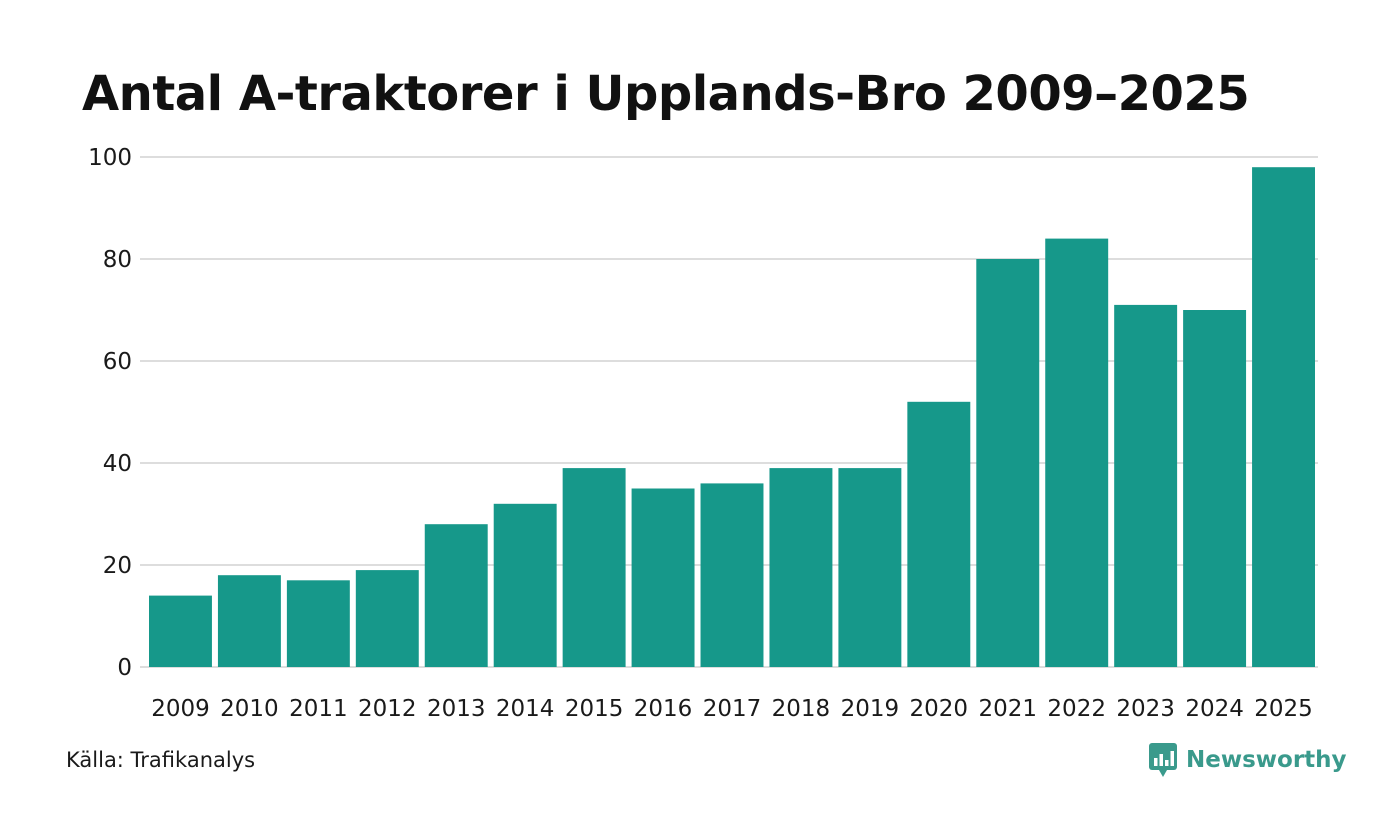 The width and height of the screenshot is (1400, 840). What do you see at coordinates (1008, 463) in the screenshot?
I see `bar-2021` at bounding box center [1008, 463].